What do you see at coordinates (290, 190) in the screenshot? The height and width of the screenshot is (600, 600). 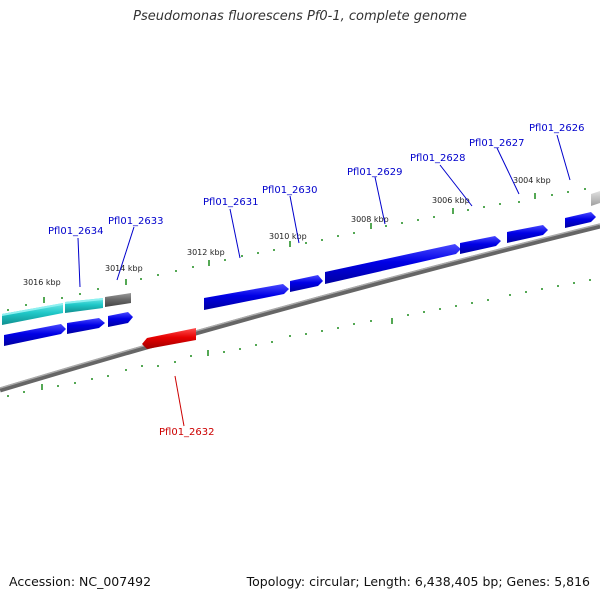 I see `gene-label: Pfl01_2630` at bounding box center [290, 190].